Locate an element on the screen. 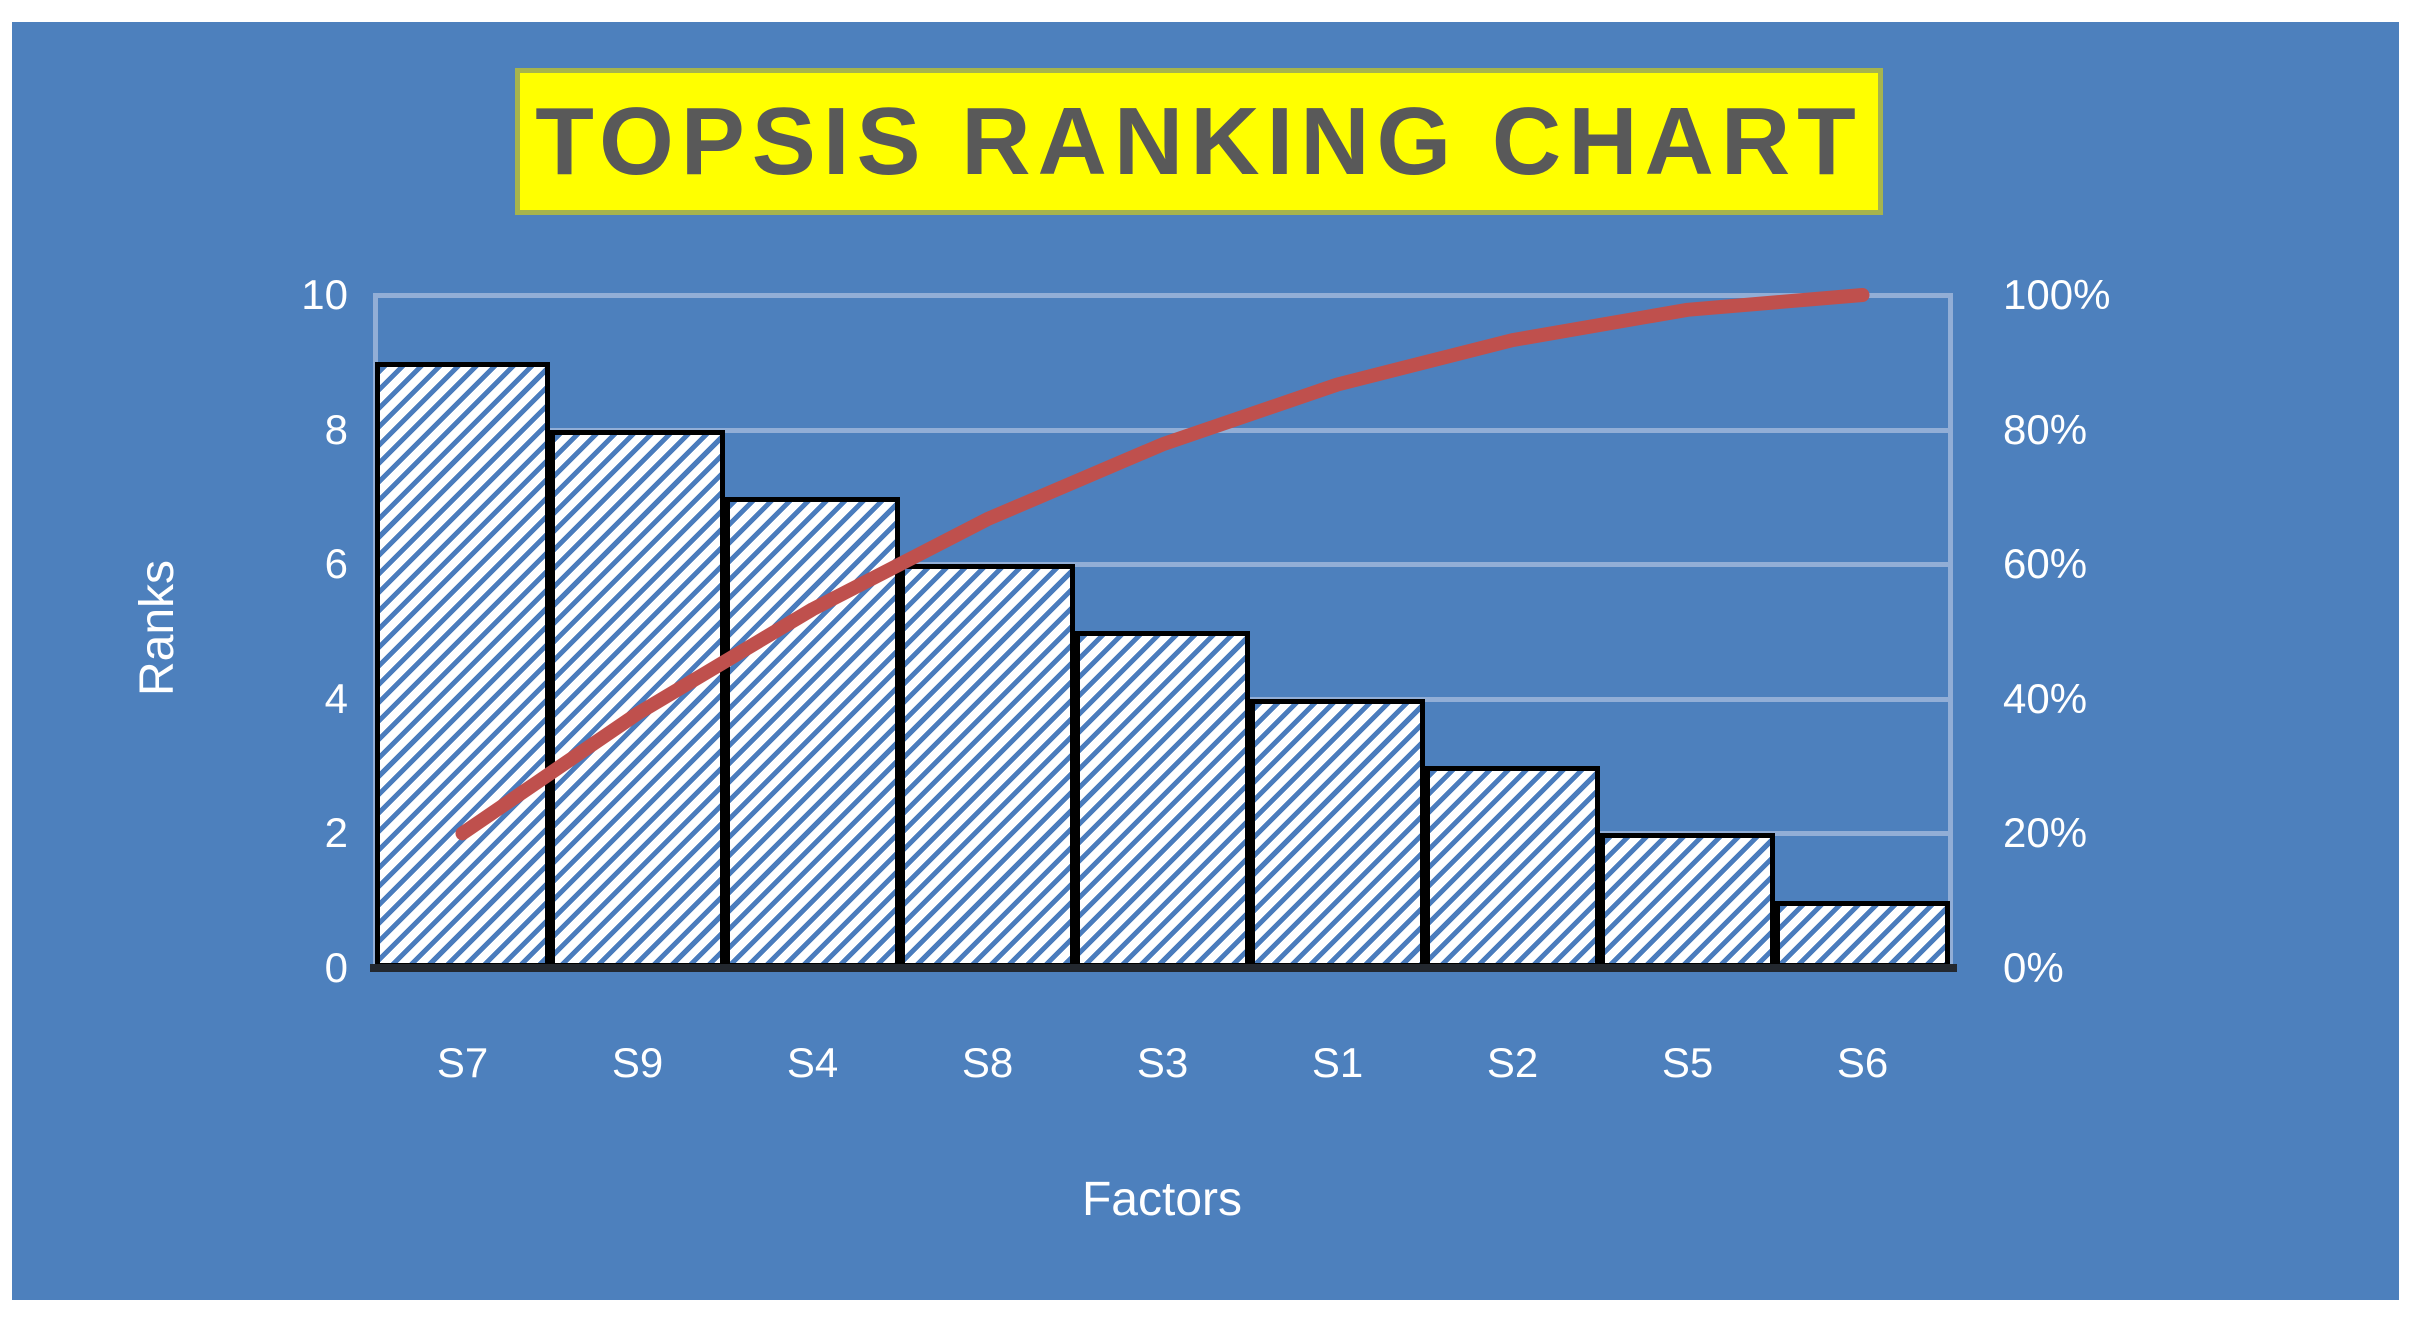 The width and height of the screenshot is (2417, 1328). left-axis-tick-label: 8 is located at coordinates (336, 429).